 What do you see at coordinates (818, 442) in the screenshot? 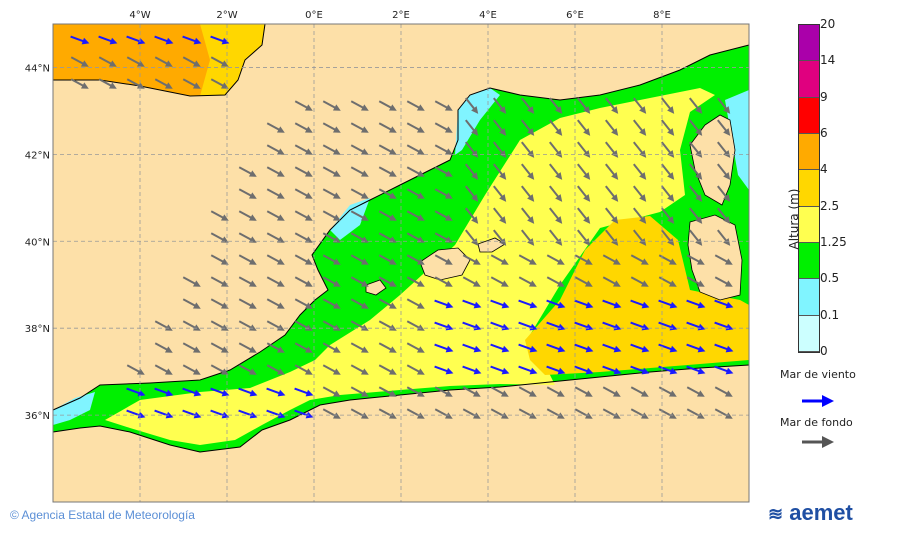
I see `swell-arrow-icon` at bounding box center [818, 442].